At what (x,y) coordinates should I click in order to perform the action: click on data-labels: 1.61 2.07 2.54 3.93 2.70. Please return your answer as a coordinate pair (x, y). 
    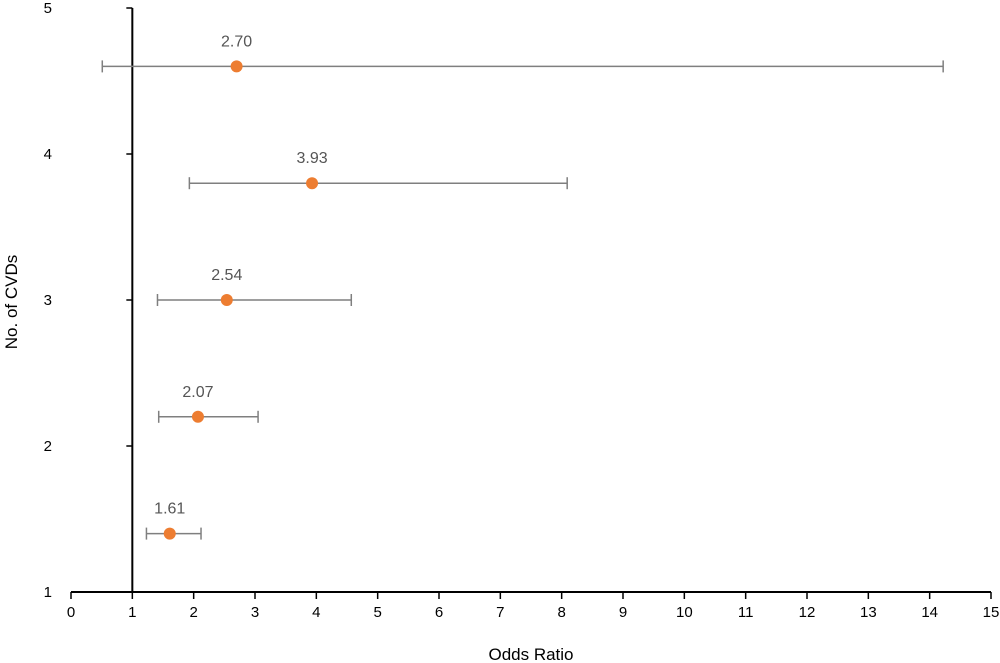
    Looking at the image, I should click on (241, 275).